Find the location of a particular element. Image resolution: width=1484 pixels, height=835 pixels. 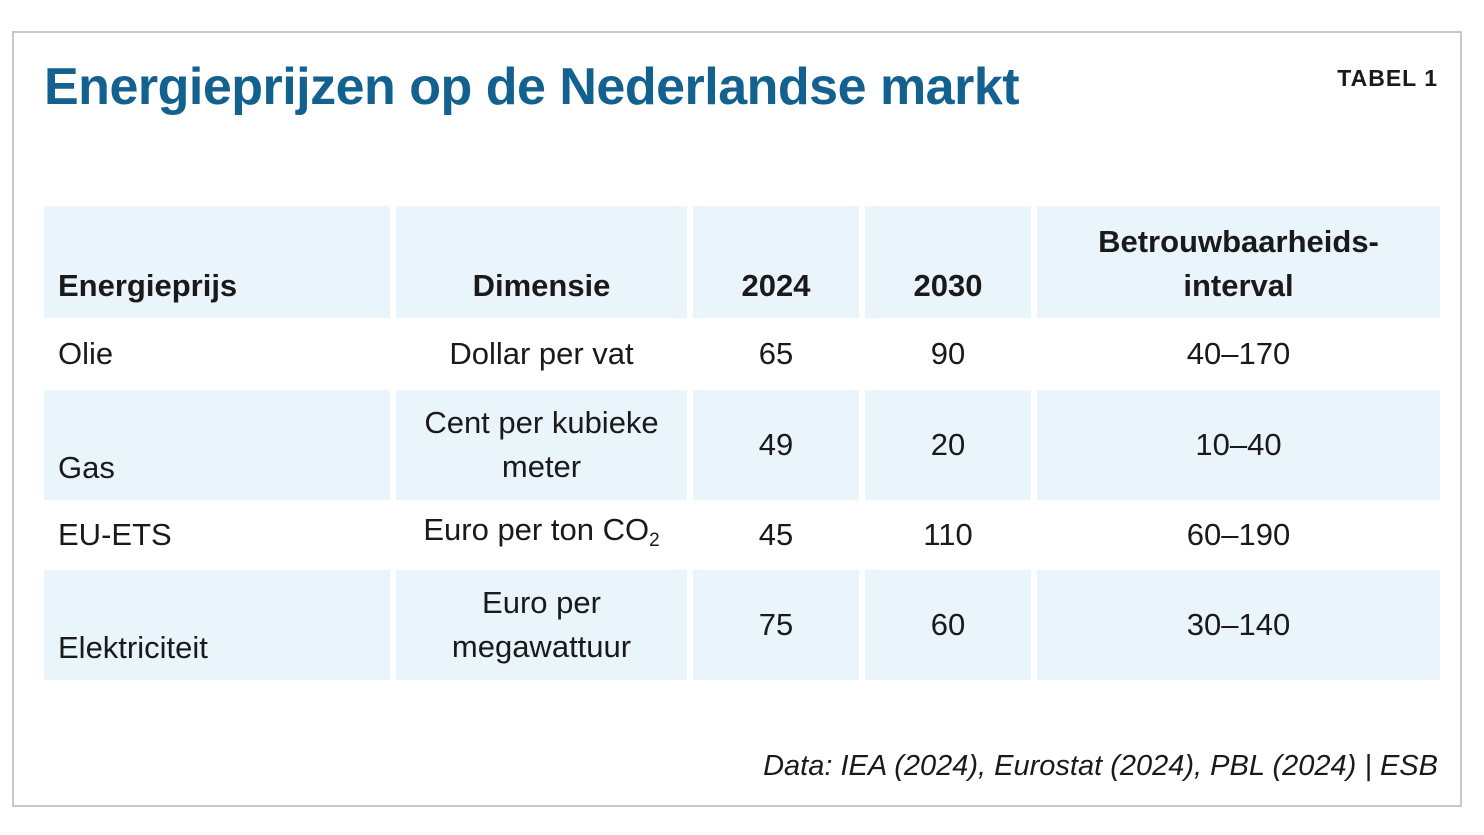

cell-interval: 10–40 is located at coordinates (1238, 445).